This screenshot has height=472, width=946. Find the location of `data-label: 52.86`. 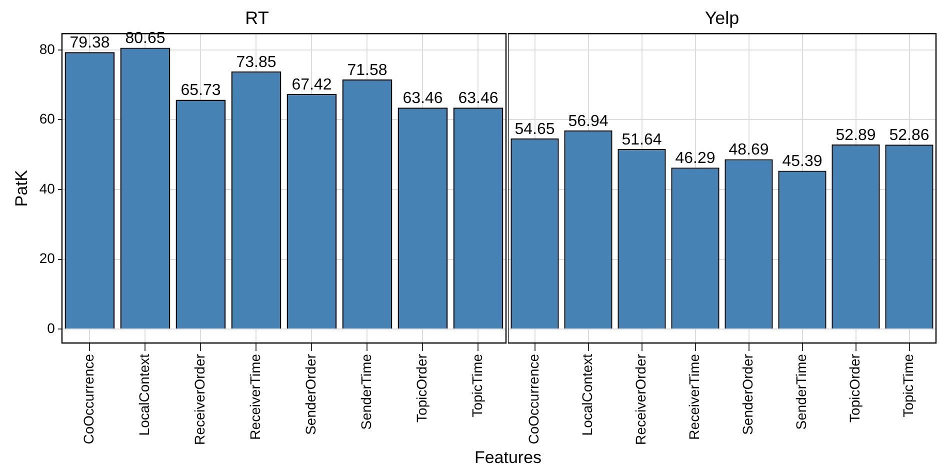

data-label: 52.86 is located at coordinates (909, 135).